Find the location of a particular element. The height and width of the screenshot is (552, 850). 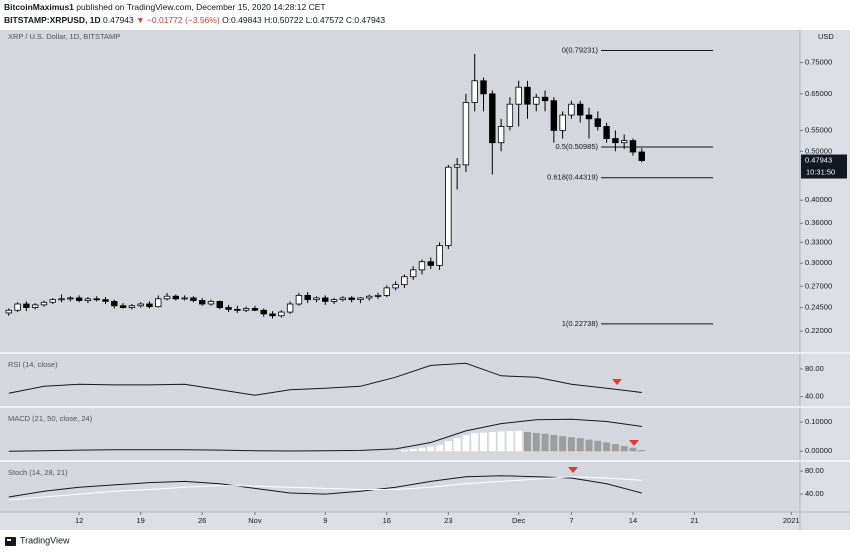

axis-unit: USD is located at coordinates (826, 36).